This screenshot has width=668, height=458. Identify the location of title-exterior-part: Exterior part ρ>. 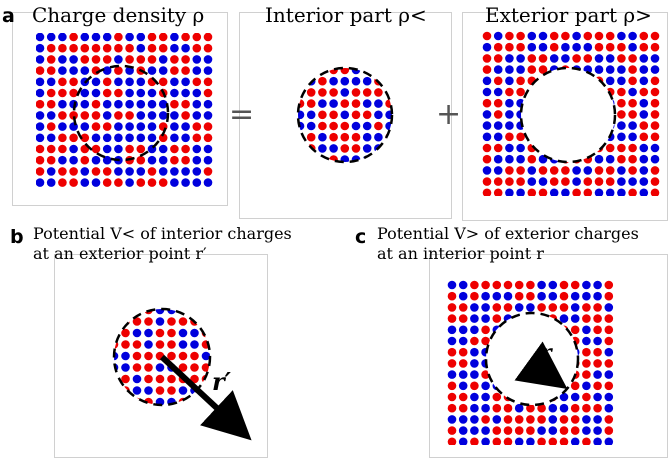
(568, 15).